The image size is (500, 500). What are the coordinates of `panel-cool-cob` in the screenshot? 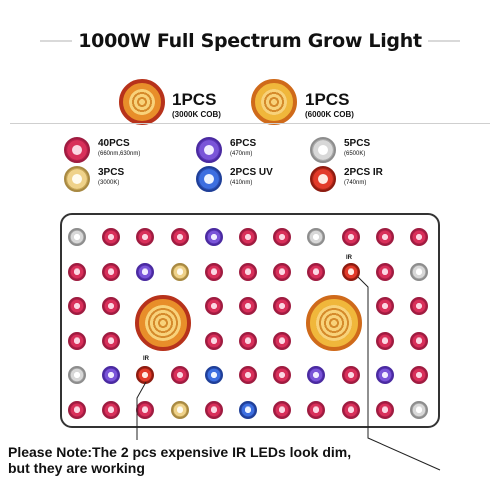 It's located at (333, 323).